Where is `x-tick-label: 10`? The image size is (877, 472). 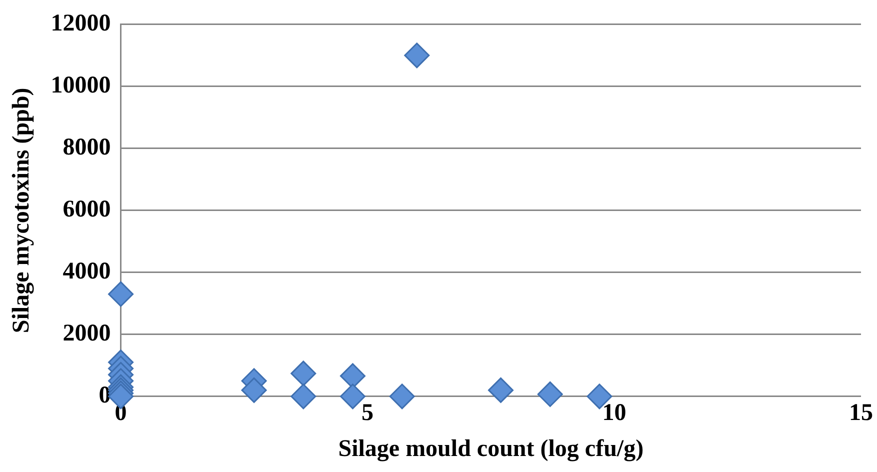 x-tick-label: 10 is located at coordinates (614, 413).